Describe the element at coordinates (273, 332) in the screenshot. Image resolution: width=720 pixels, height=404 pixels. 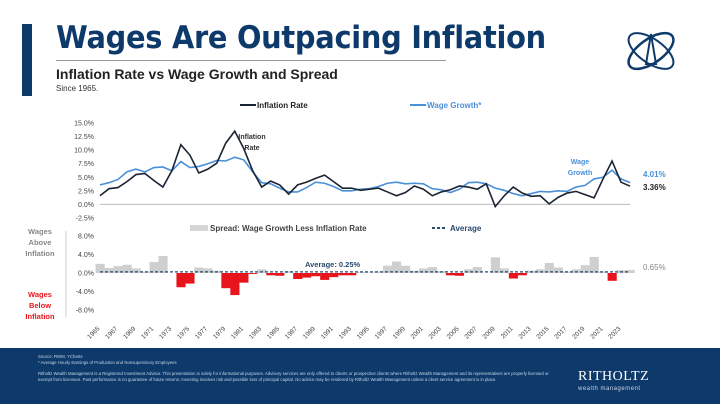
I see `x-tick-label: 1985` at that location.